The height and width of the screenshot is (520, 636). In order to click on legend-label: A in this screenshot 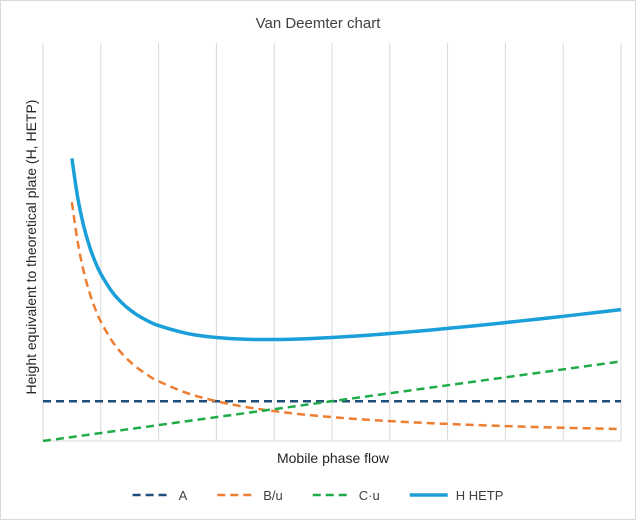, I will do `click(183, 495)`.